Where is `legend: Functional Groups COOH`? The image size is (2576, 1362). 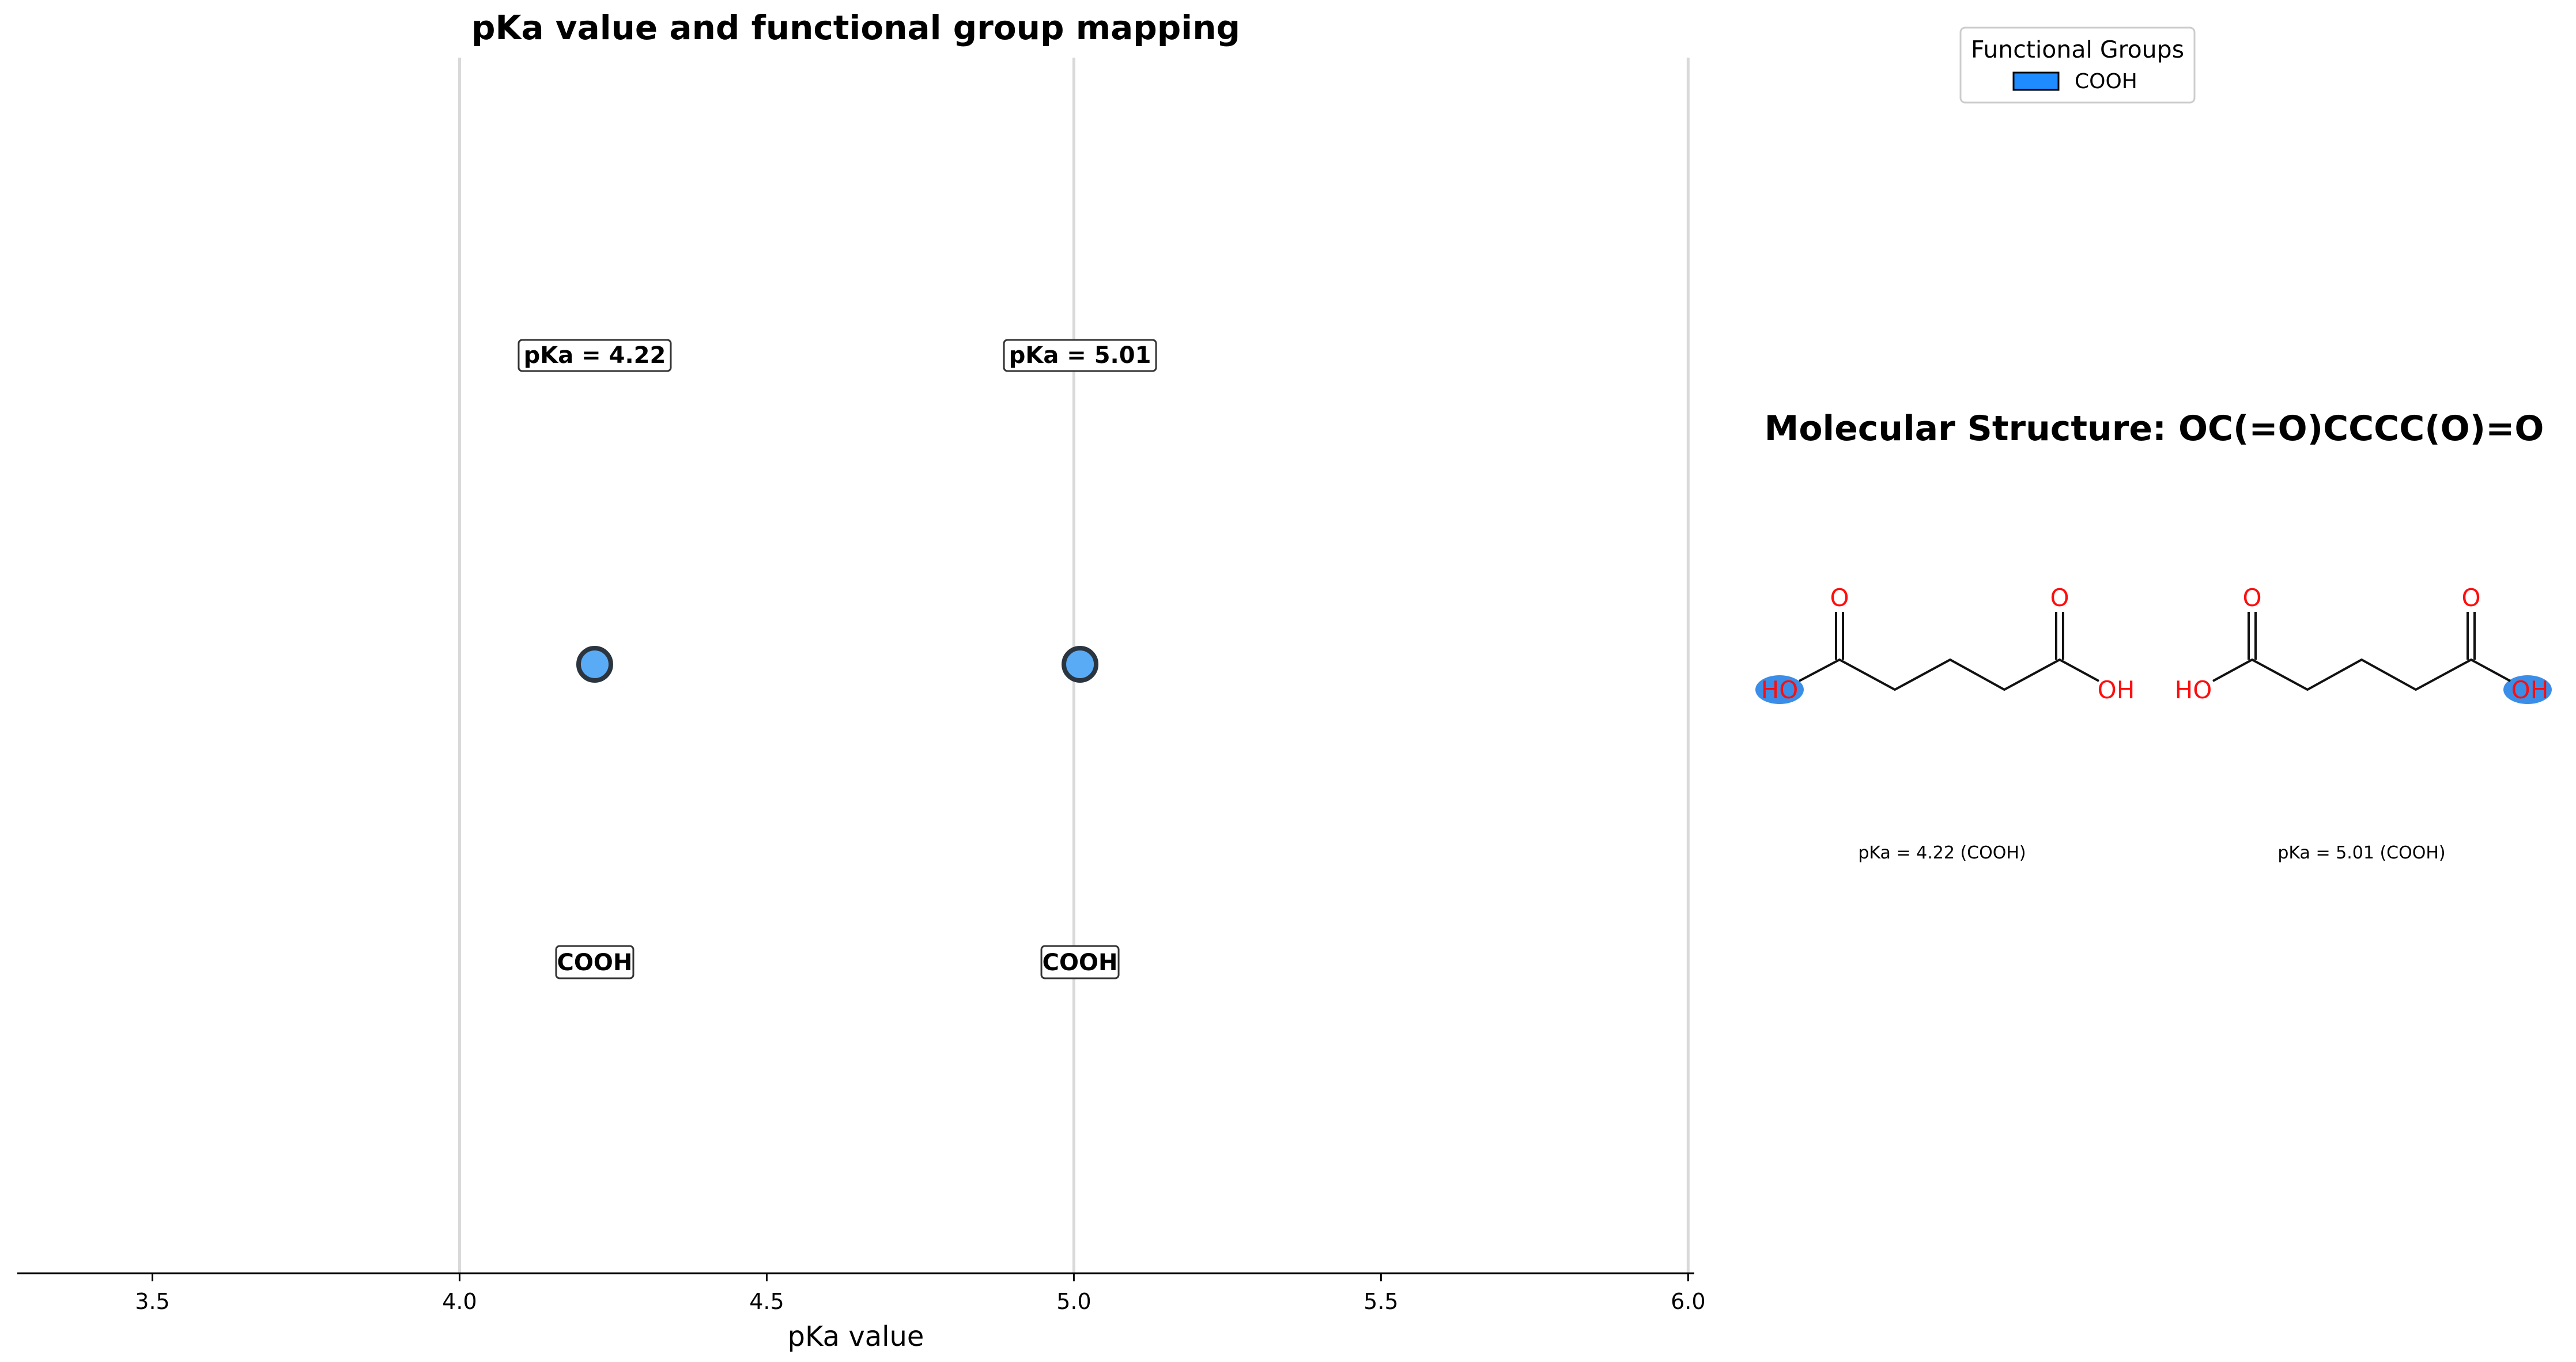
legend: Functional Groups COOH is located at coordinates (2077, 65).